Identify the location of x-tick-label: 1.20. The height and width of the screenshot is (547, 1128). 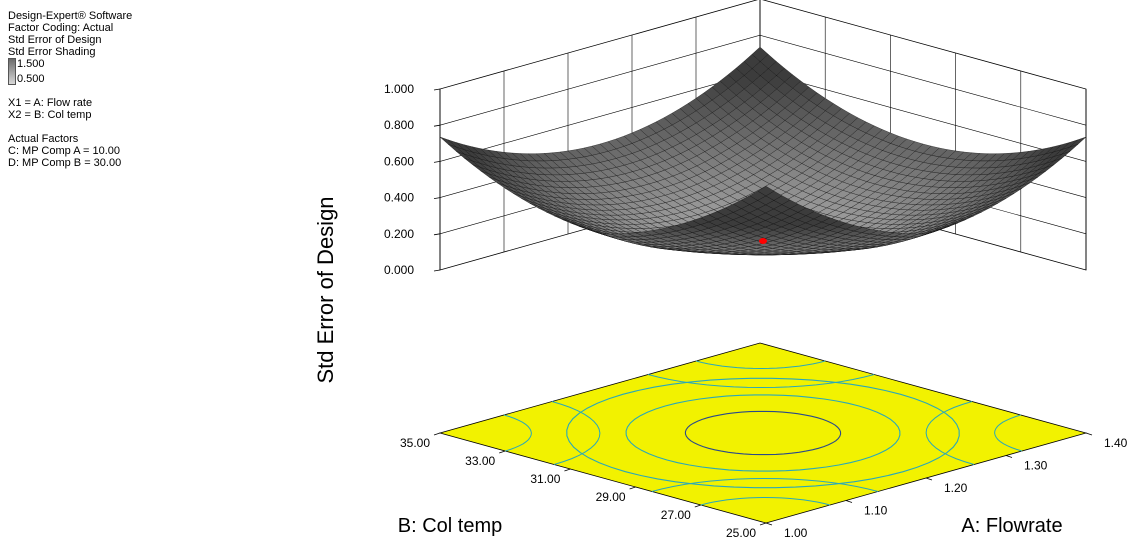
(956, 488).